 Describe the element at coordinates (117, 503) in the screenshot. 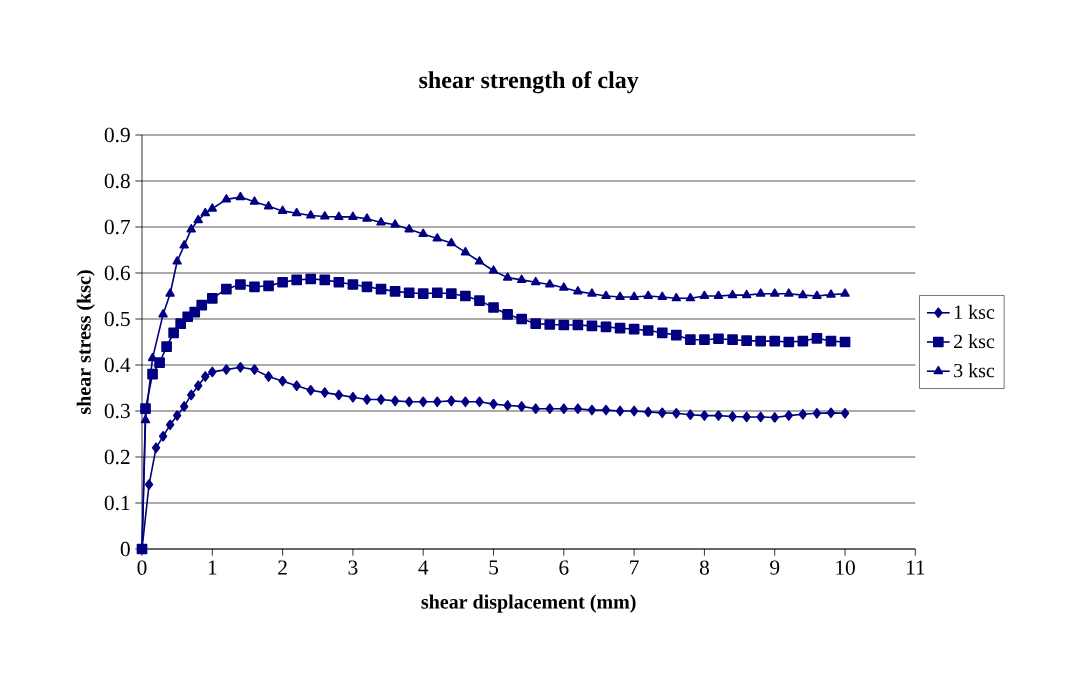

I see `y-tick-label: 0.1` at that location.